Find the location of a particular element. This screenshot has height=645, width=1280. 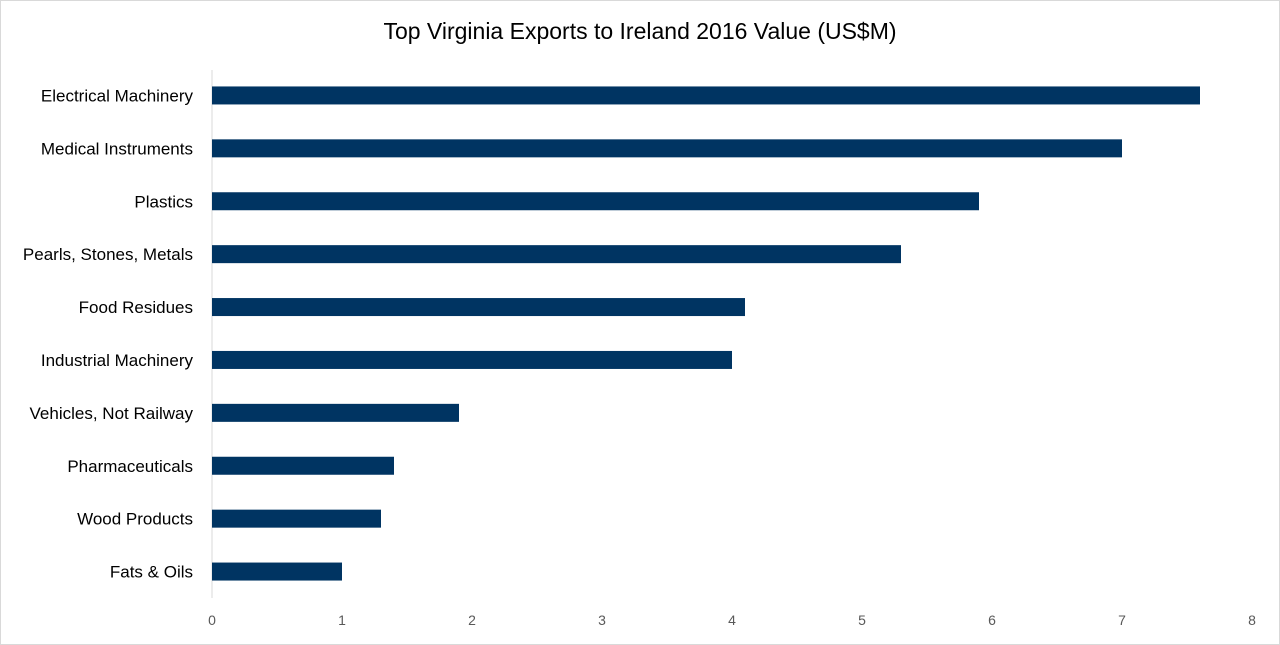

category-label: Pharmaceuticals is located at coordinates (130, 466).